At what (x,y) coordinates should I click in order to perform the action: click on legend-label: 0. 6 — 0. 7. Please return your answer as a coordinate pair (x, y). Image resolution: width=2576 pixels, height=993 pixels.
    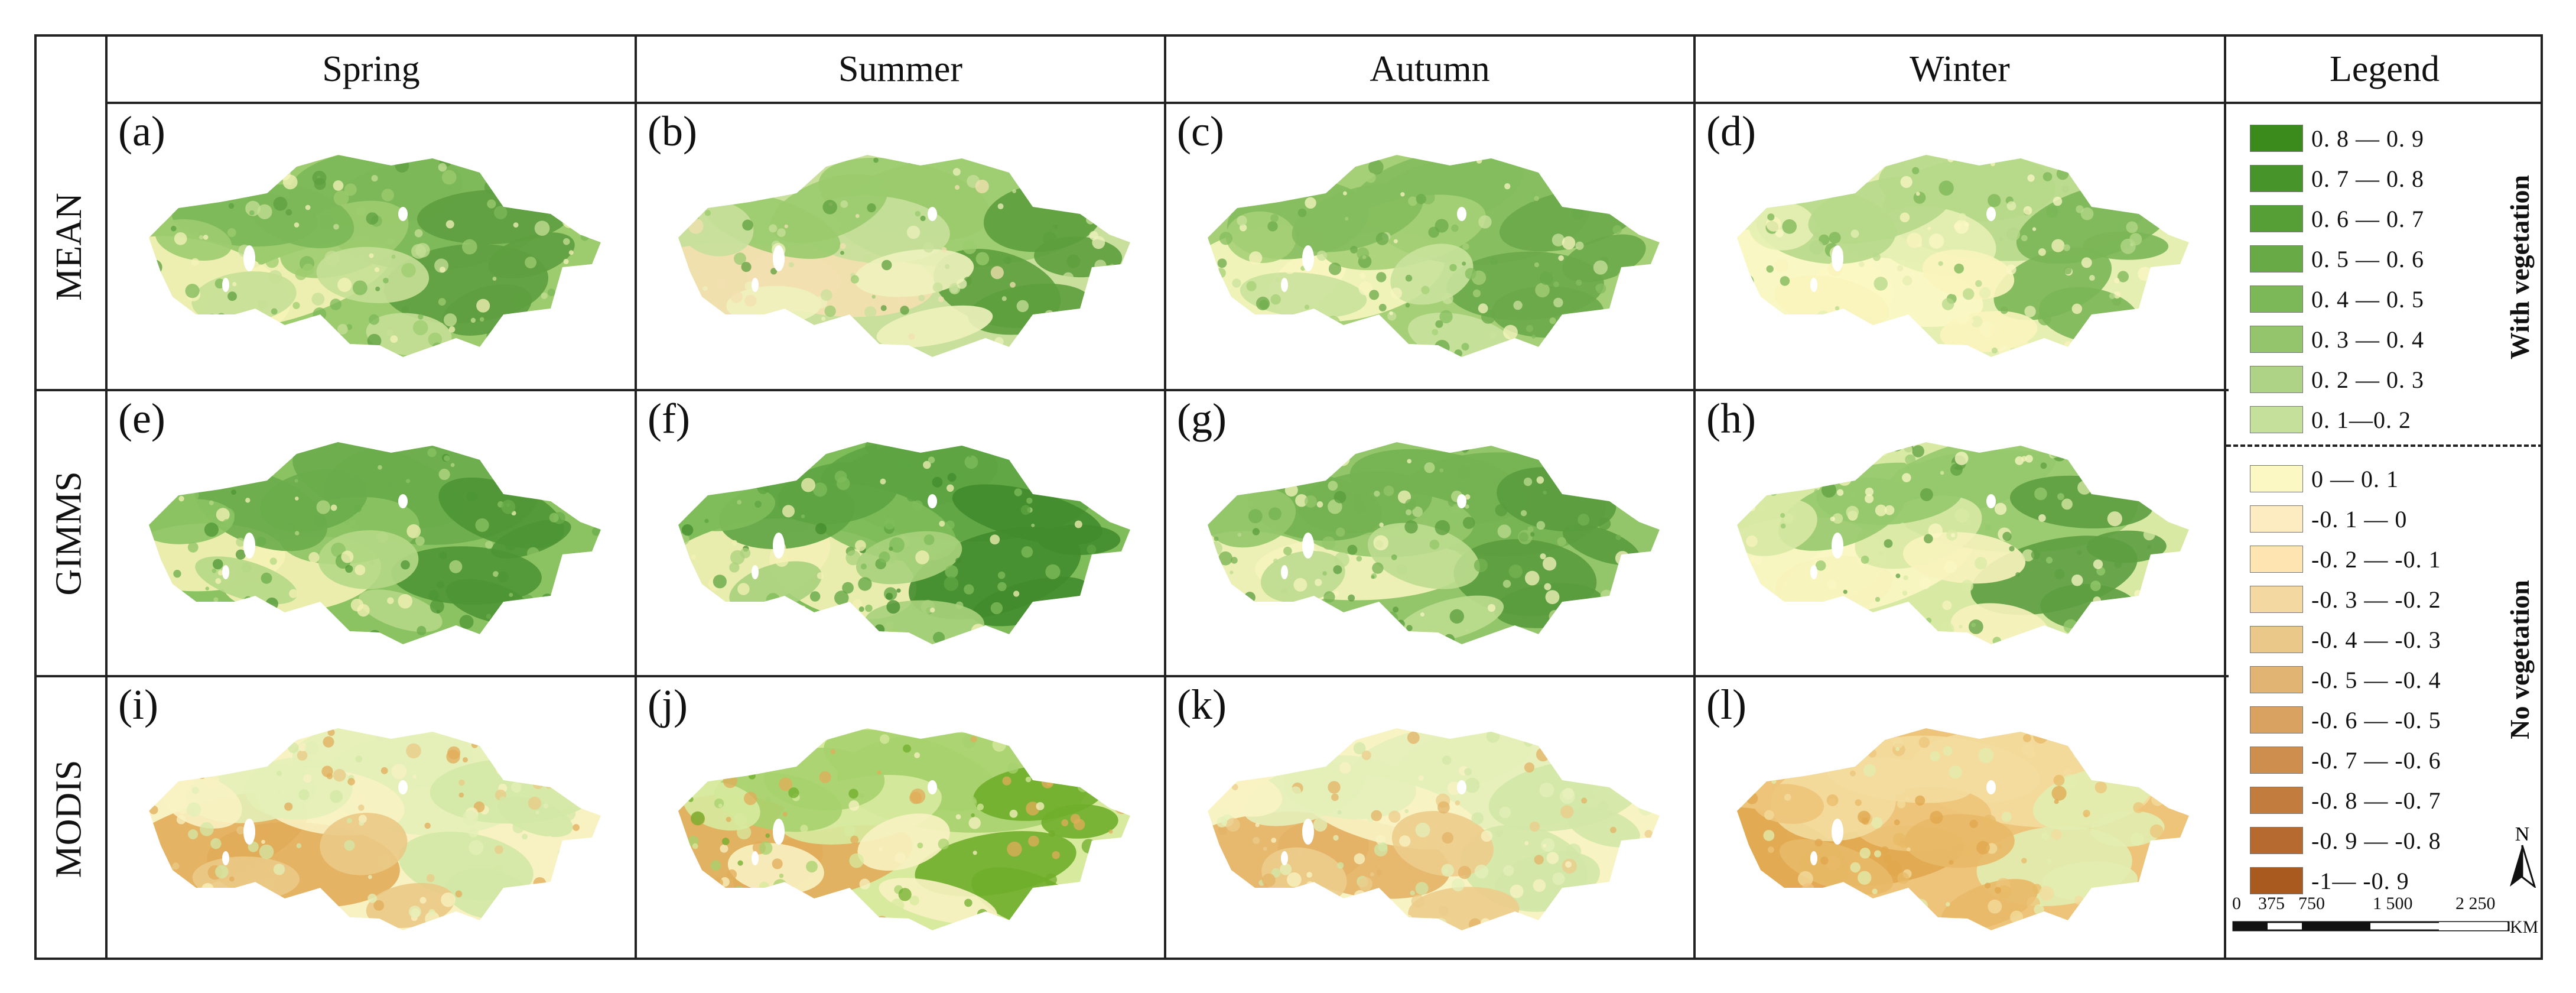
    Looking at the image, I should click on (2368, 218).